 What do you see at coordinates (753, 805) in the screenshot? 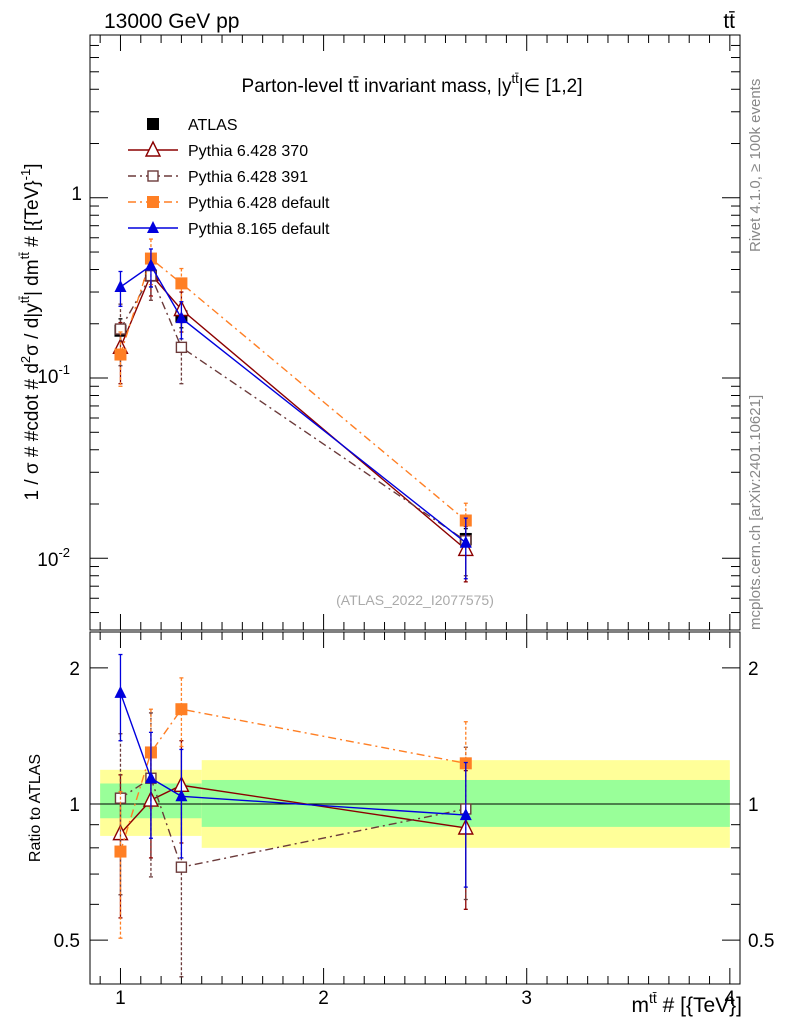
I see `ratio-y-tick-label-right-1: 1` at bounding box center [753, 805].